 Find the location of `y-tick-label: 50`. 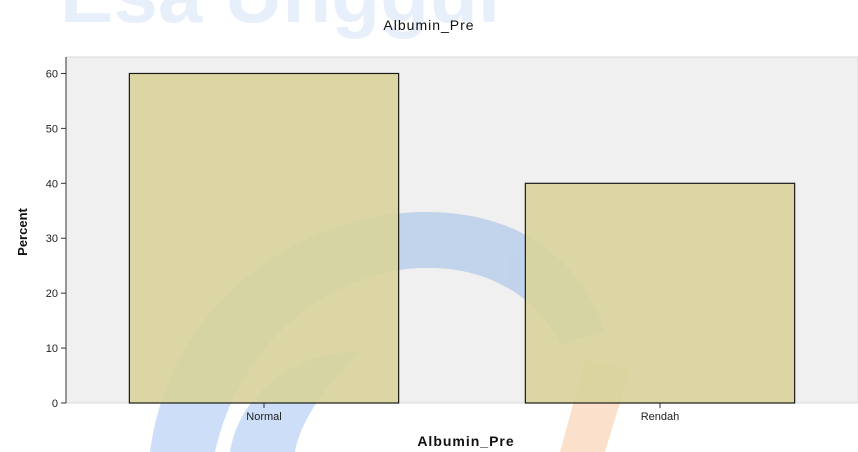

y-tick-label: 50 is located at coordinates (52, 129).